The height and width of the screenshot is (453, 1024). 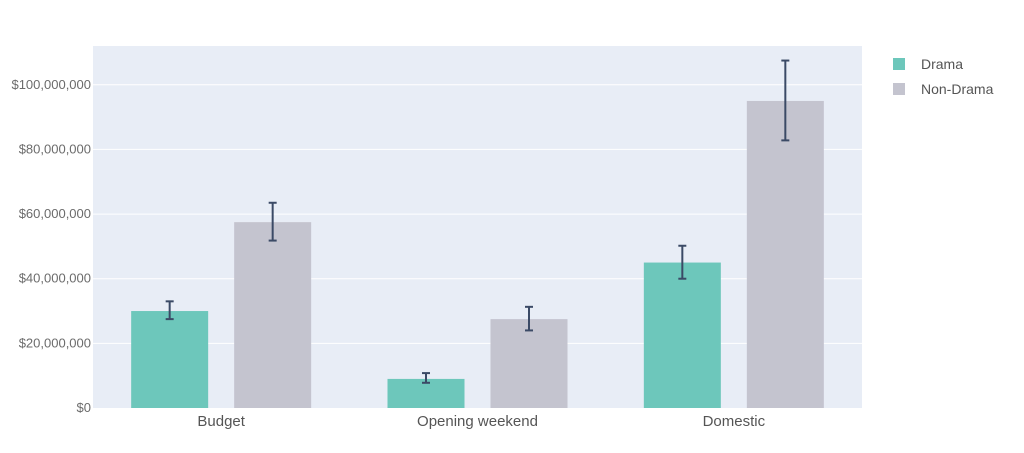 What do you see at coordinates (273, 315) in the screenshot?
I see `bar-non-drama-budget` at bounding box center [273, 315].